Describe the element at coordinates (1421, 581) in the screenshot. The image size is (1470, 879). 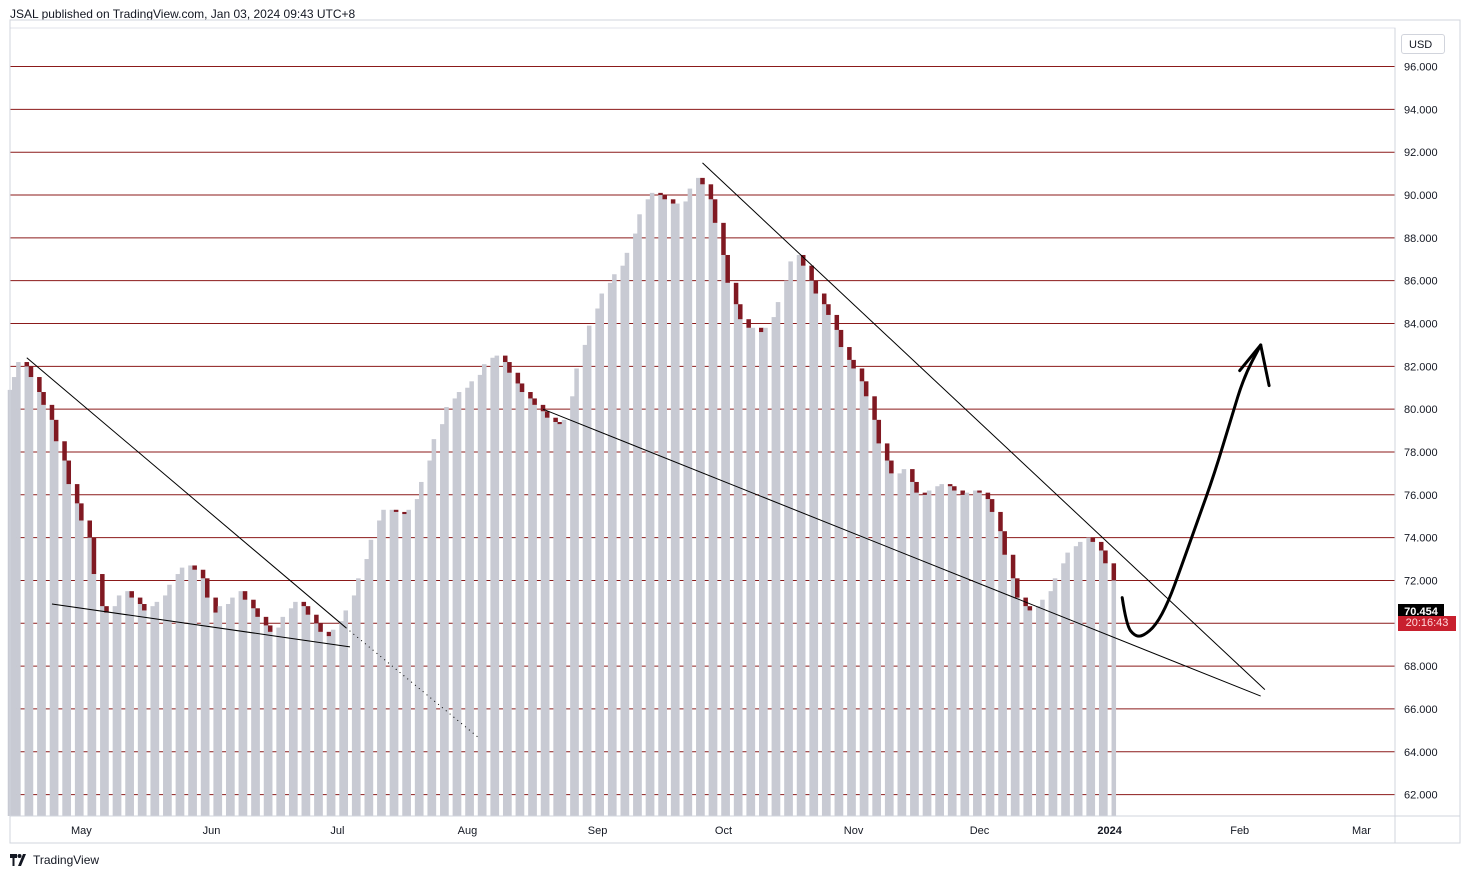
I see `price-tick-label: 72.000` at that location.